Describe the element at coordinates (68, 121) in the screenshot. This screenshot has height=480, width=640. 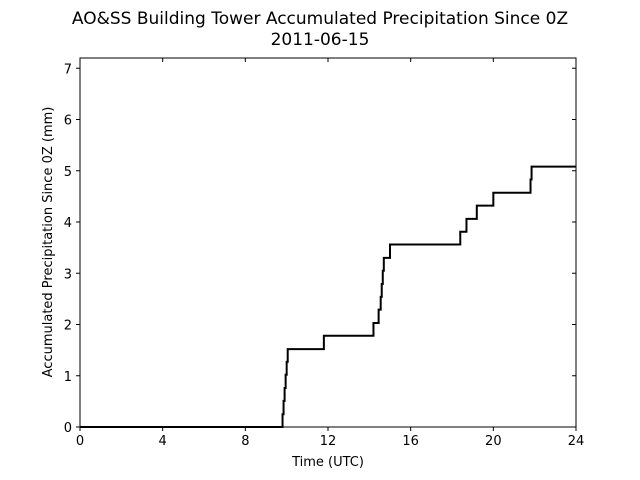
I see `y-tick-label: 6` at that location.